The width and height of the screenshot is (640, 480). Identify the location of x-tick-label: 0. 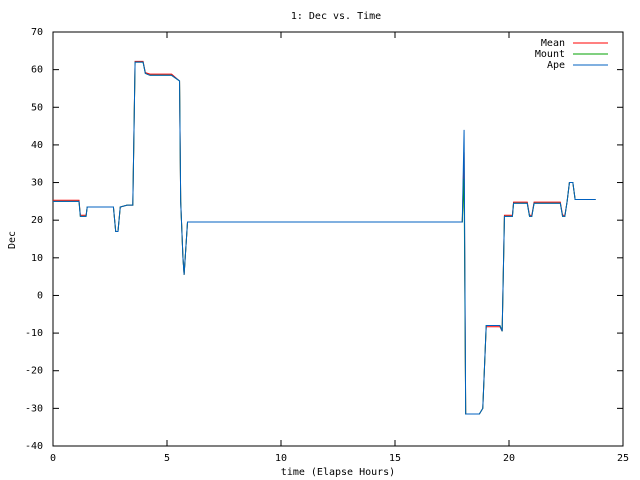
(53, 458).